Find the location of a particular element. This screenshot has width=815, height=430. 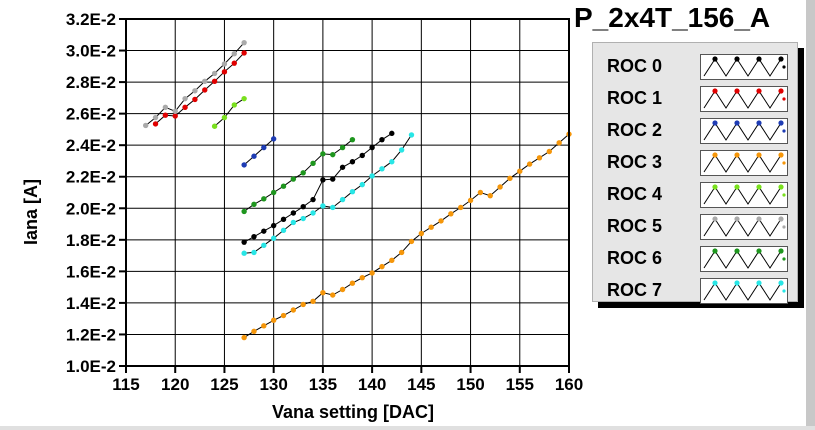

x-tick-label: 155 is located at coordinates (520, 384).